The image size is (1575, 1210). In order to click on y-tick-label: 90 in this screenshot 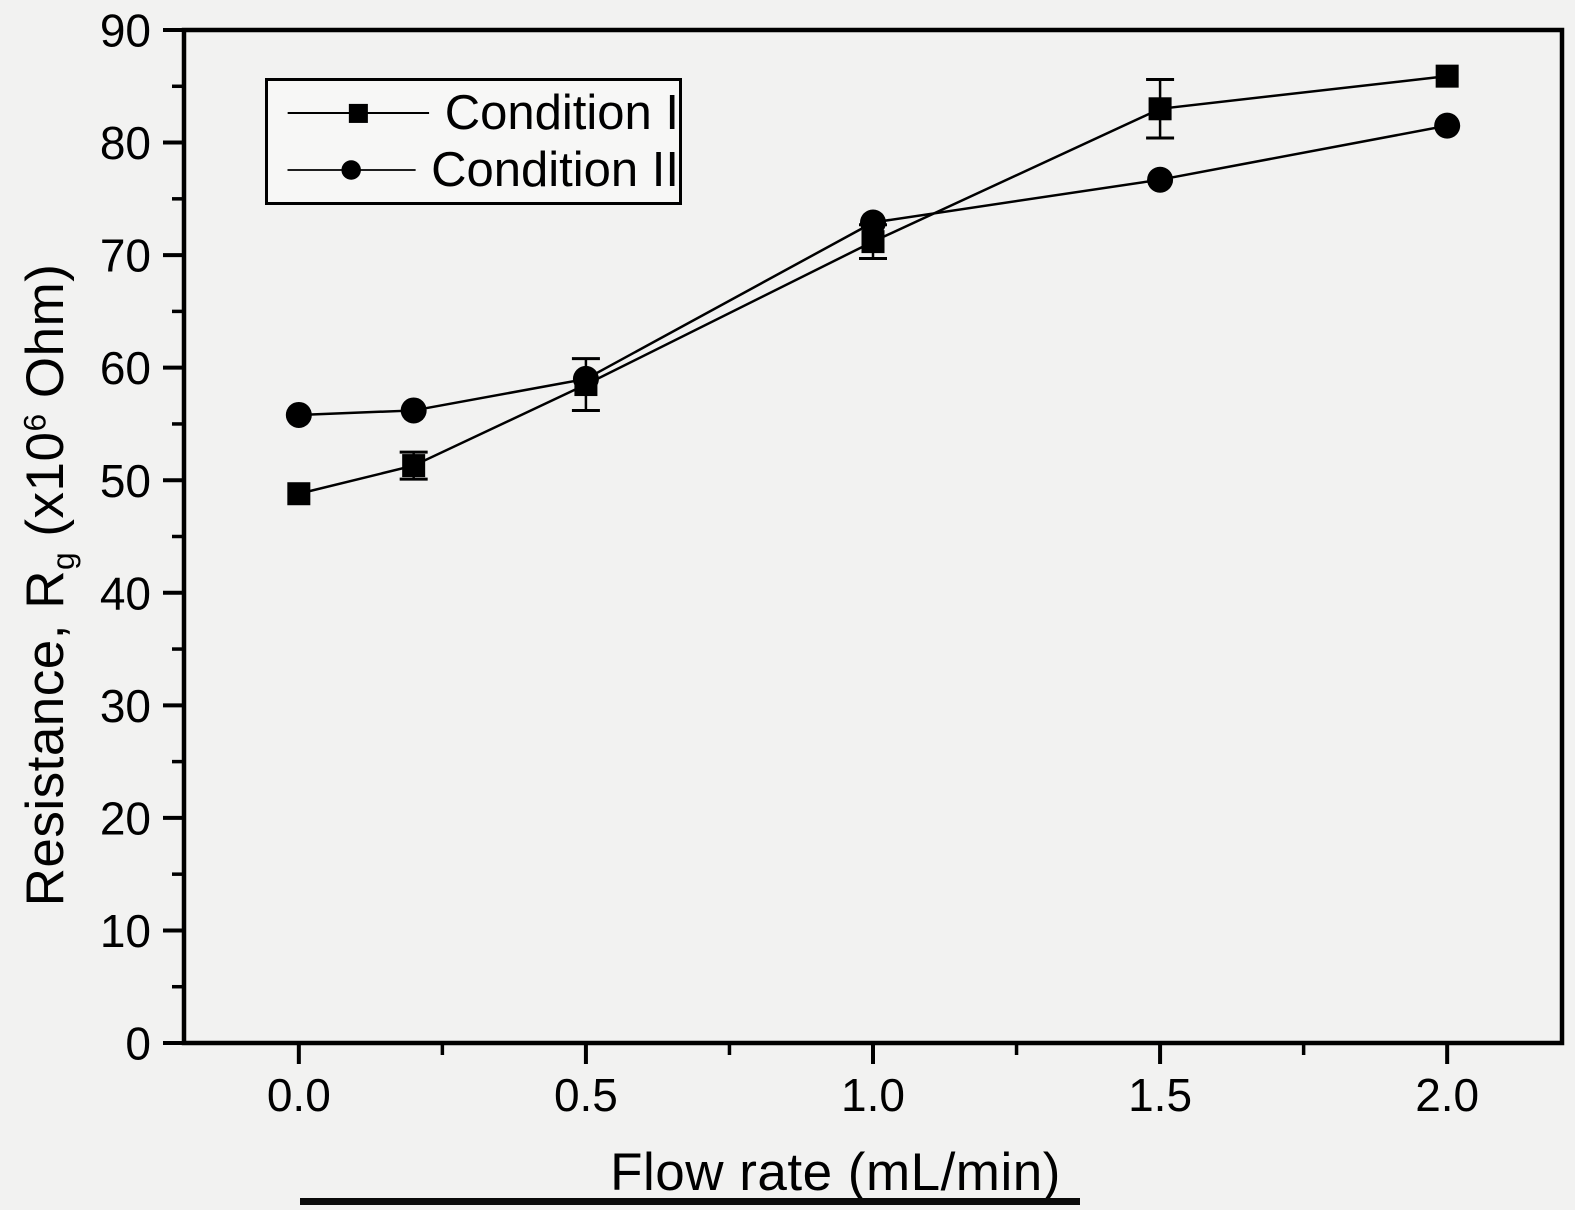, I will do `click(125, 31)`.